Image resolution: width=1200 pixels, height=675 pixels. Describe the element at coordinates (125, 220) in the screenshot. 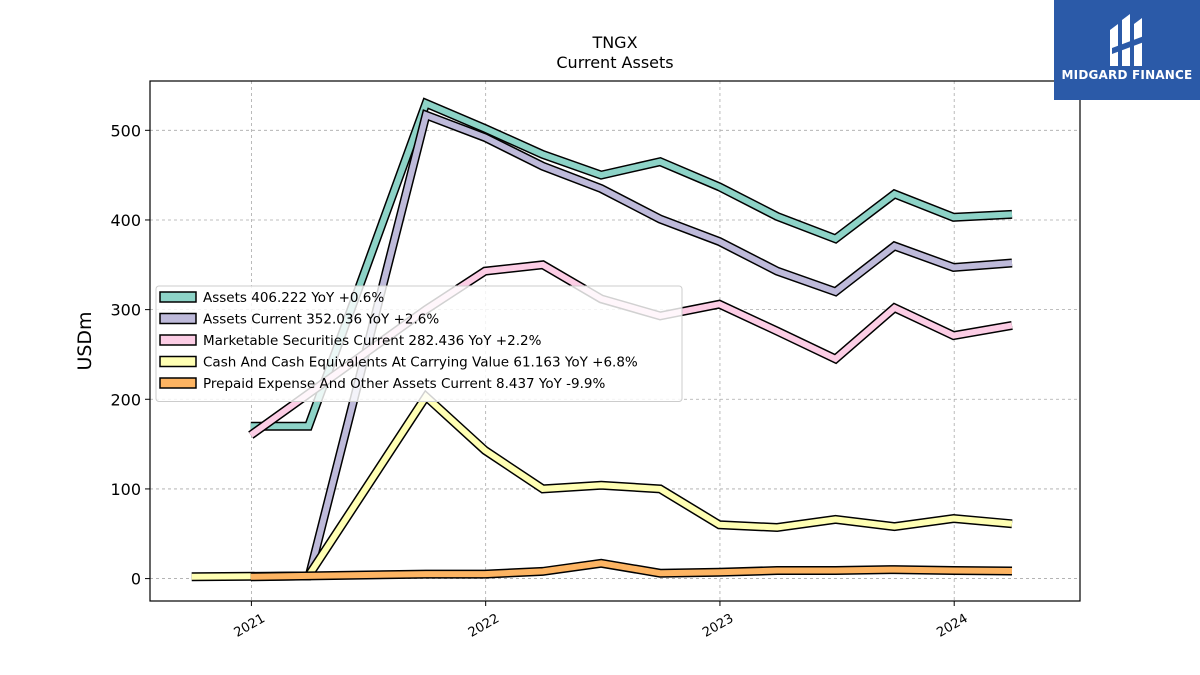

I see `y-tick-label: 400` at that location.